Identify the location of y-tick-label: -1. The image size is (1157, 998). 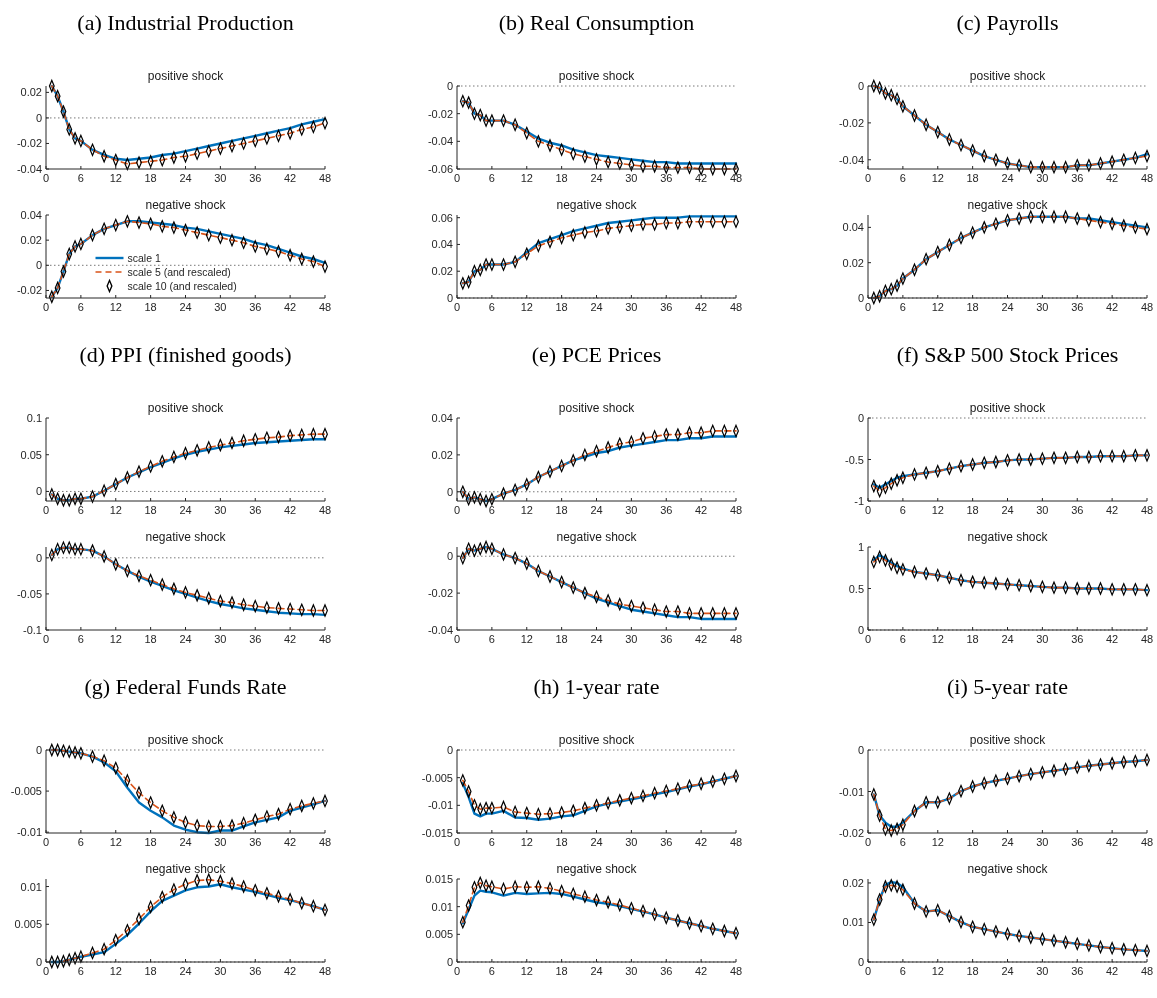
(859, 501).